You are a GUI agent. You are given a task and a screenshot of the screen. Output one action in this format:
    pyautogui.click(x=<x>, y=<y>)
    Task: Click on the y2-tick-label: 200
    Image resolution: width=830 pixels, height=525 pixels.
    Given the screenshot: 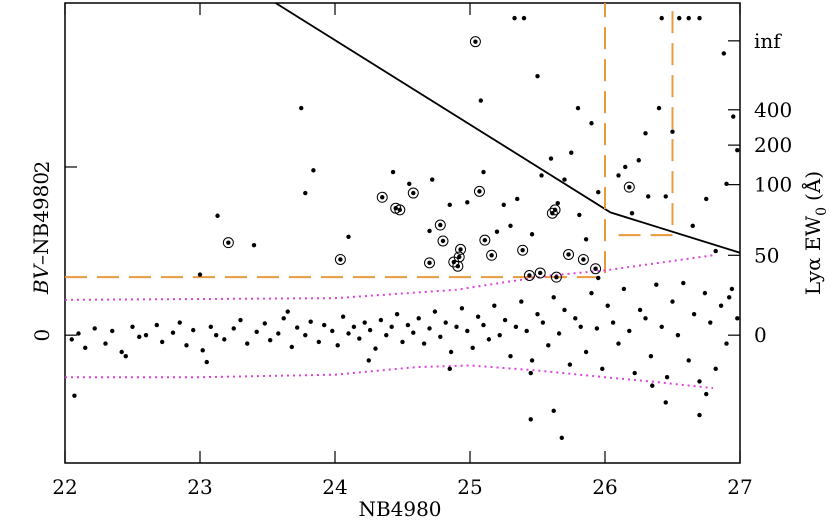 What is the action you would take?
    pyautogui.click(x=773, y=145)
    